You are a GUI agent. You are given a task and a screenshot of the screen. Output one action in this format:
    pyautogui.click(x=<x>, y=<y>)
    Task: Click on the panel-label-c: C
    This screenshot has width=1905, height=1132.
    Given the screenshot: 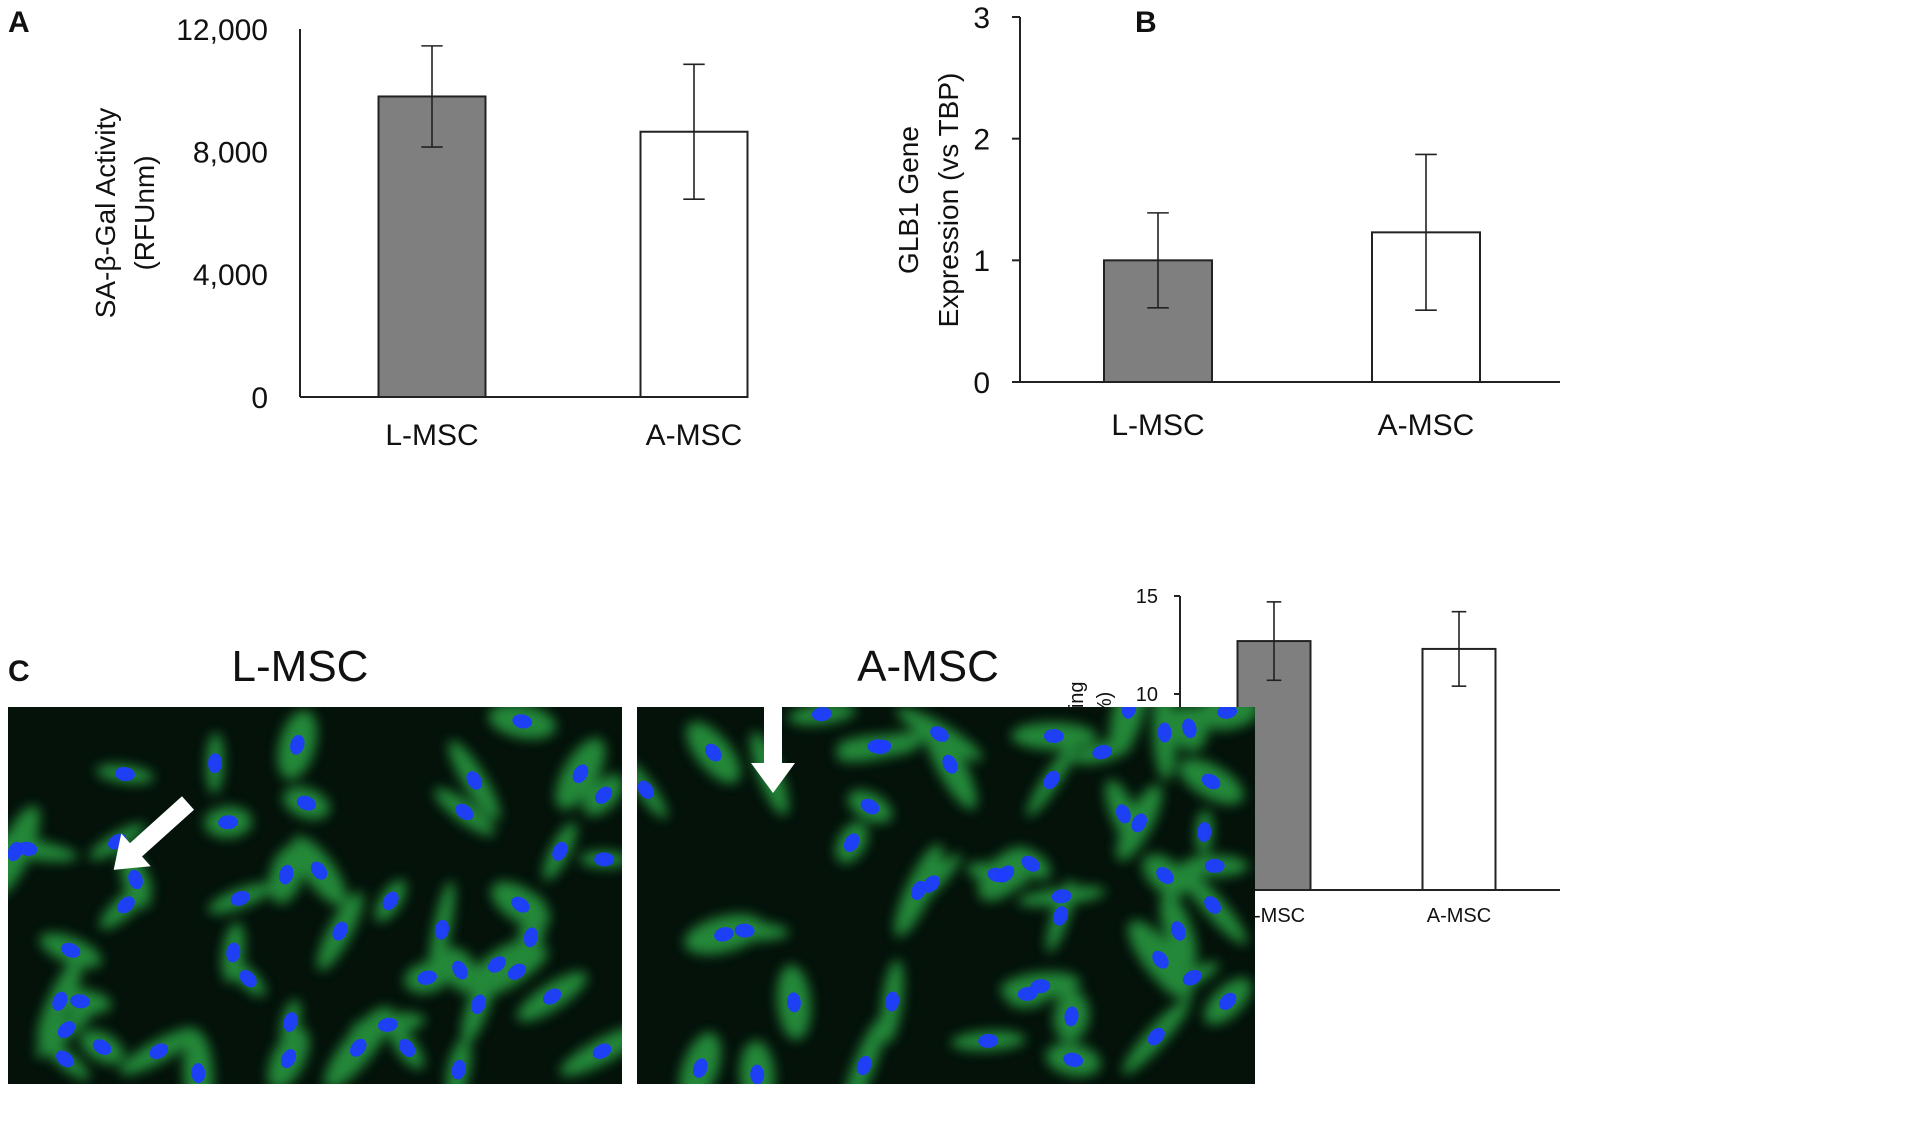 What is the action you would take?
    pyautogui.click(x=19, y=671)
    